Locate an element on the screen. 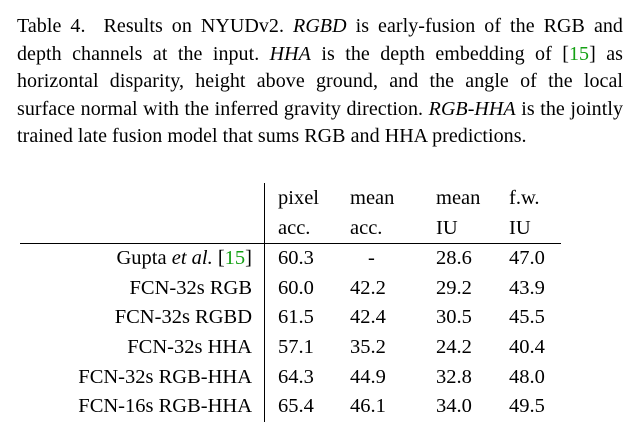  cell-mean-acc: 35.2 is located at coordinates (368, 347).